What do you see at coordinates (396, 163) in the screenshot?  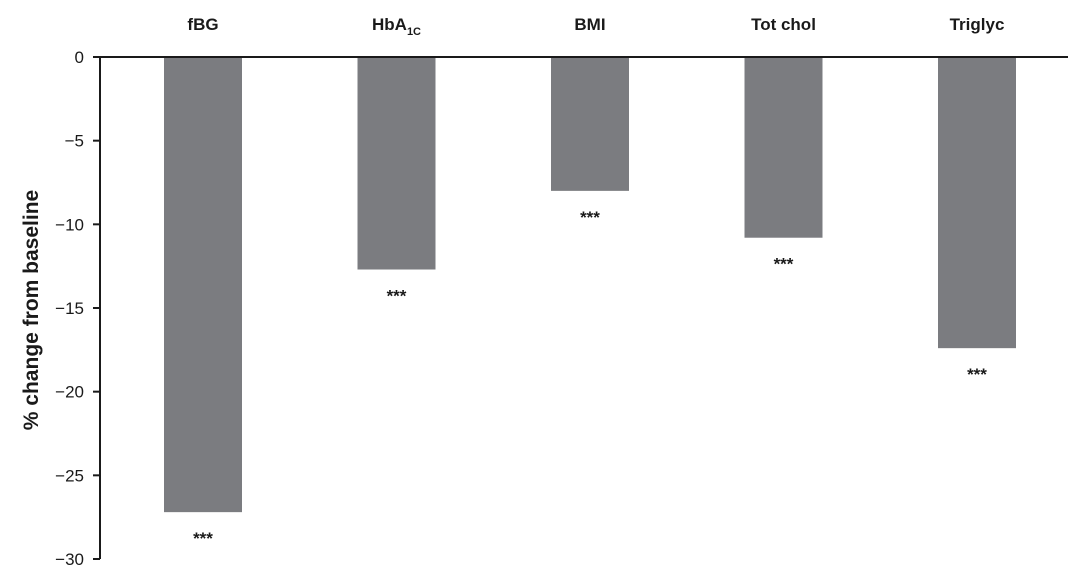 I see `bar-hba1c` at bounding box center [396, 163].